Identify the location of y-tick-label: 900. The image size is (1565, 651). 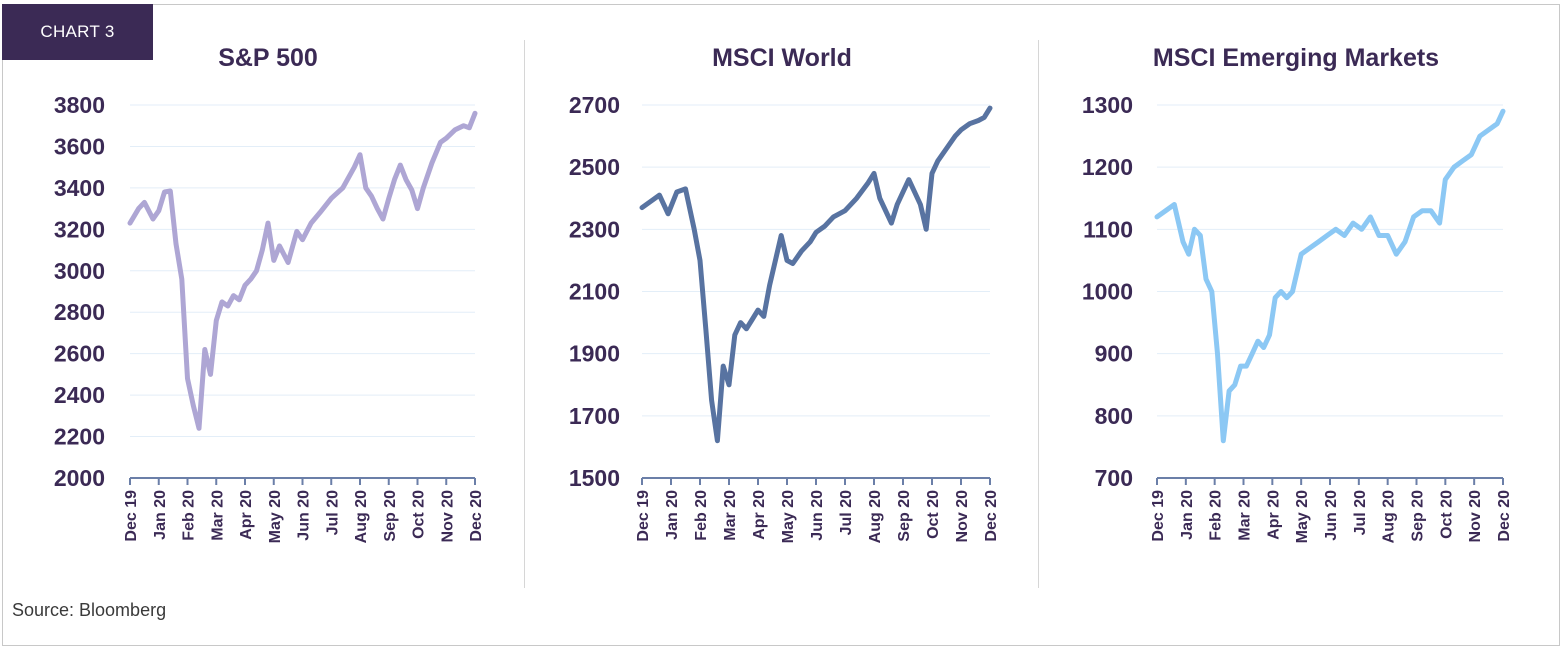
(1114, 354).